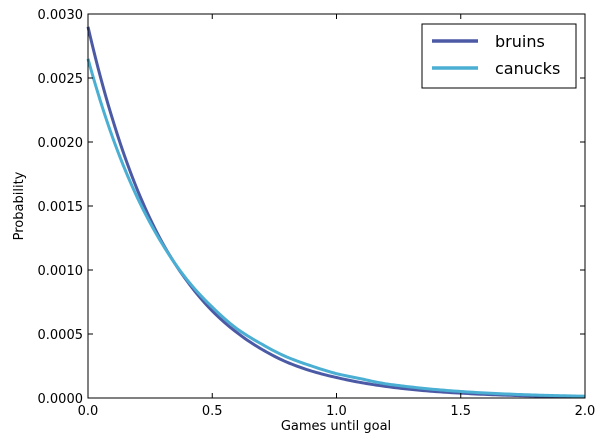 The width and height of the screenshot is (598, 437). What do you see at coordinates (61, 15) in the screenshot?
I see `y-tick-label-6: 0.0030` at bounding box center [61, 15].